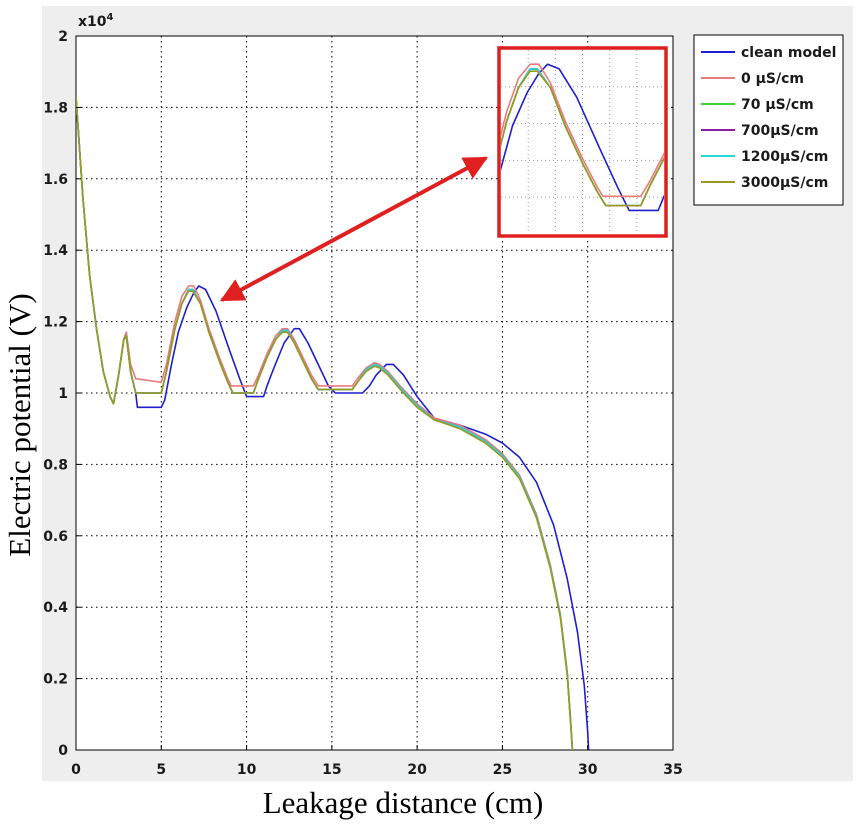 Image resolution: width=860 pixels, height=825 pixels. I want to click on x-tick-label: 20, so click(417, 770).